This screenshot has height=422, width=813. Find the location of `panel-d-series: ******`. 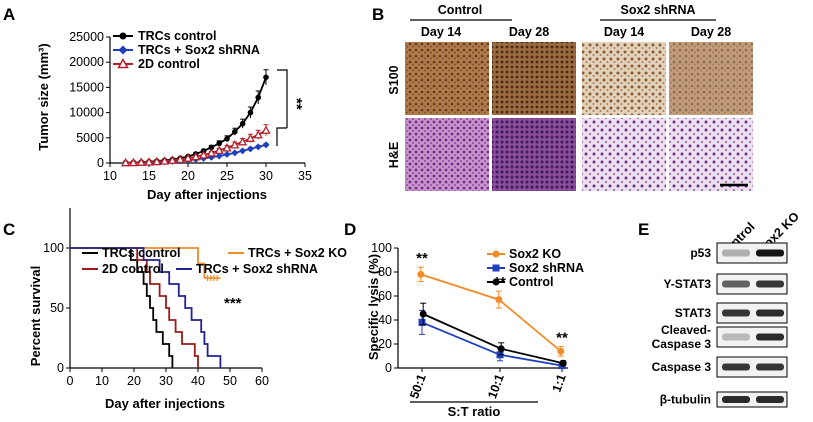

panel-d-series: ****** is located at coordinates (492, 310).